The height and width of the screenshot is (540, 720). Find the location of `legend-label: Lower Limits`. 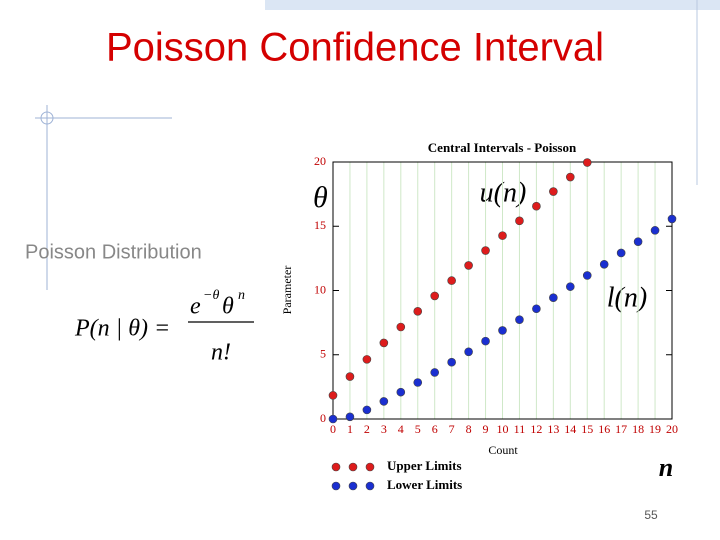

legend-label: Lower Limits is located at coordinates (424, 484).